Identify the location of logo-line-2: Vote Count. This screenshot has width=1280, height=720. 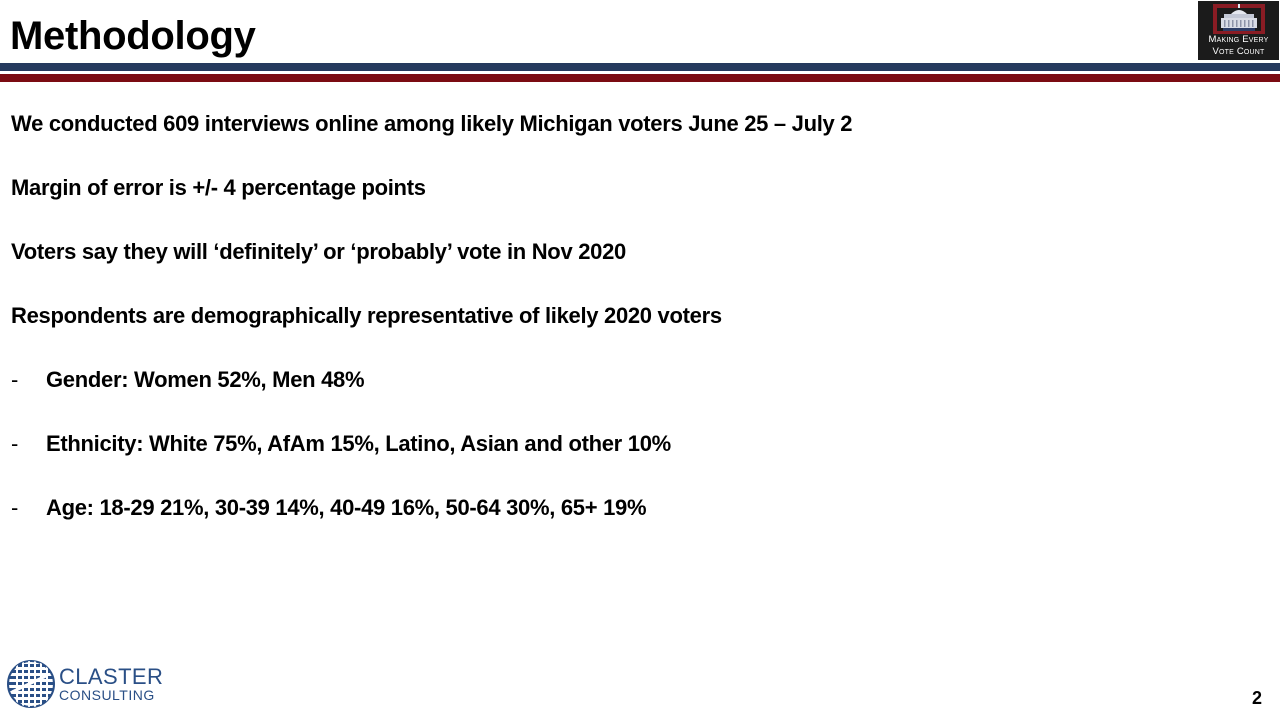
(1238, 51).